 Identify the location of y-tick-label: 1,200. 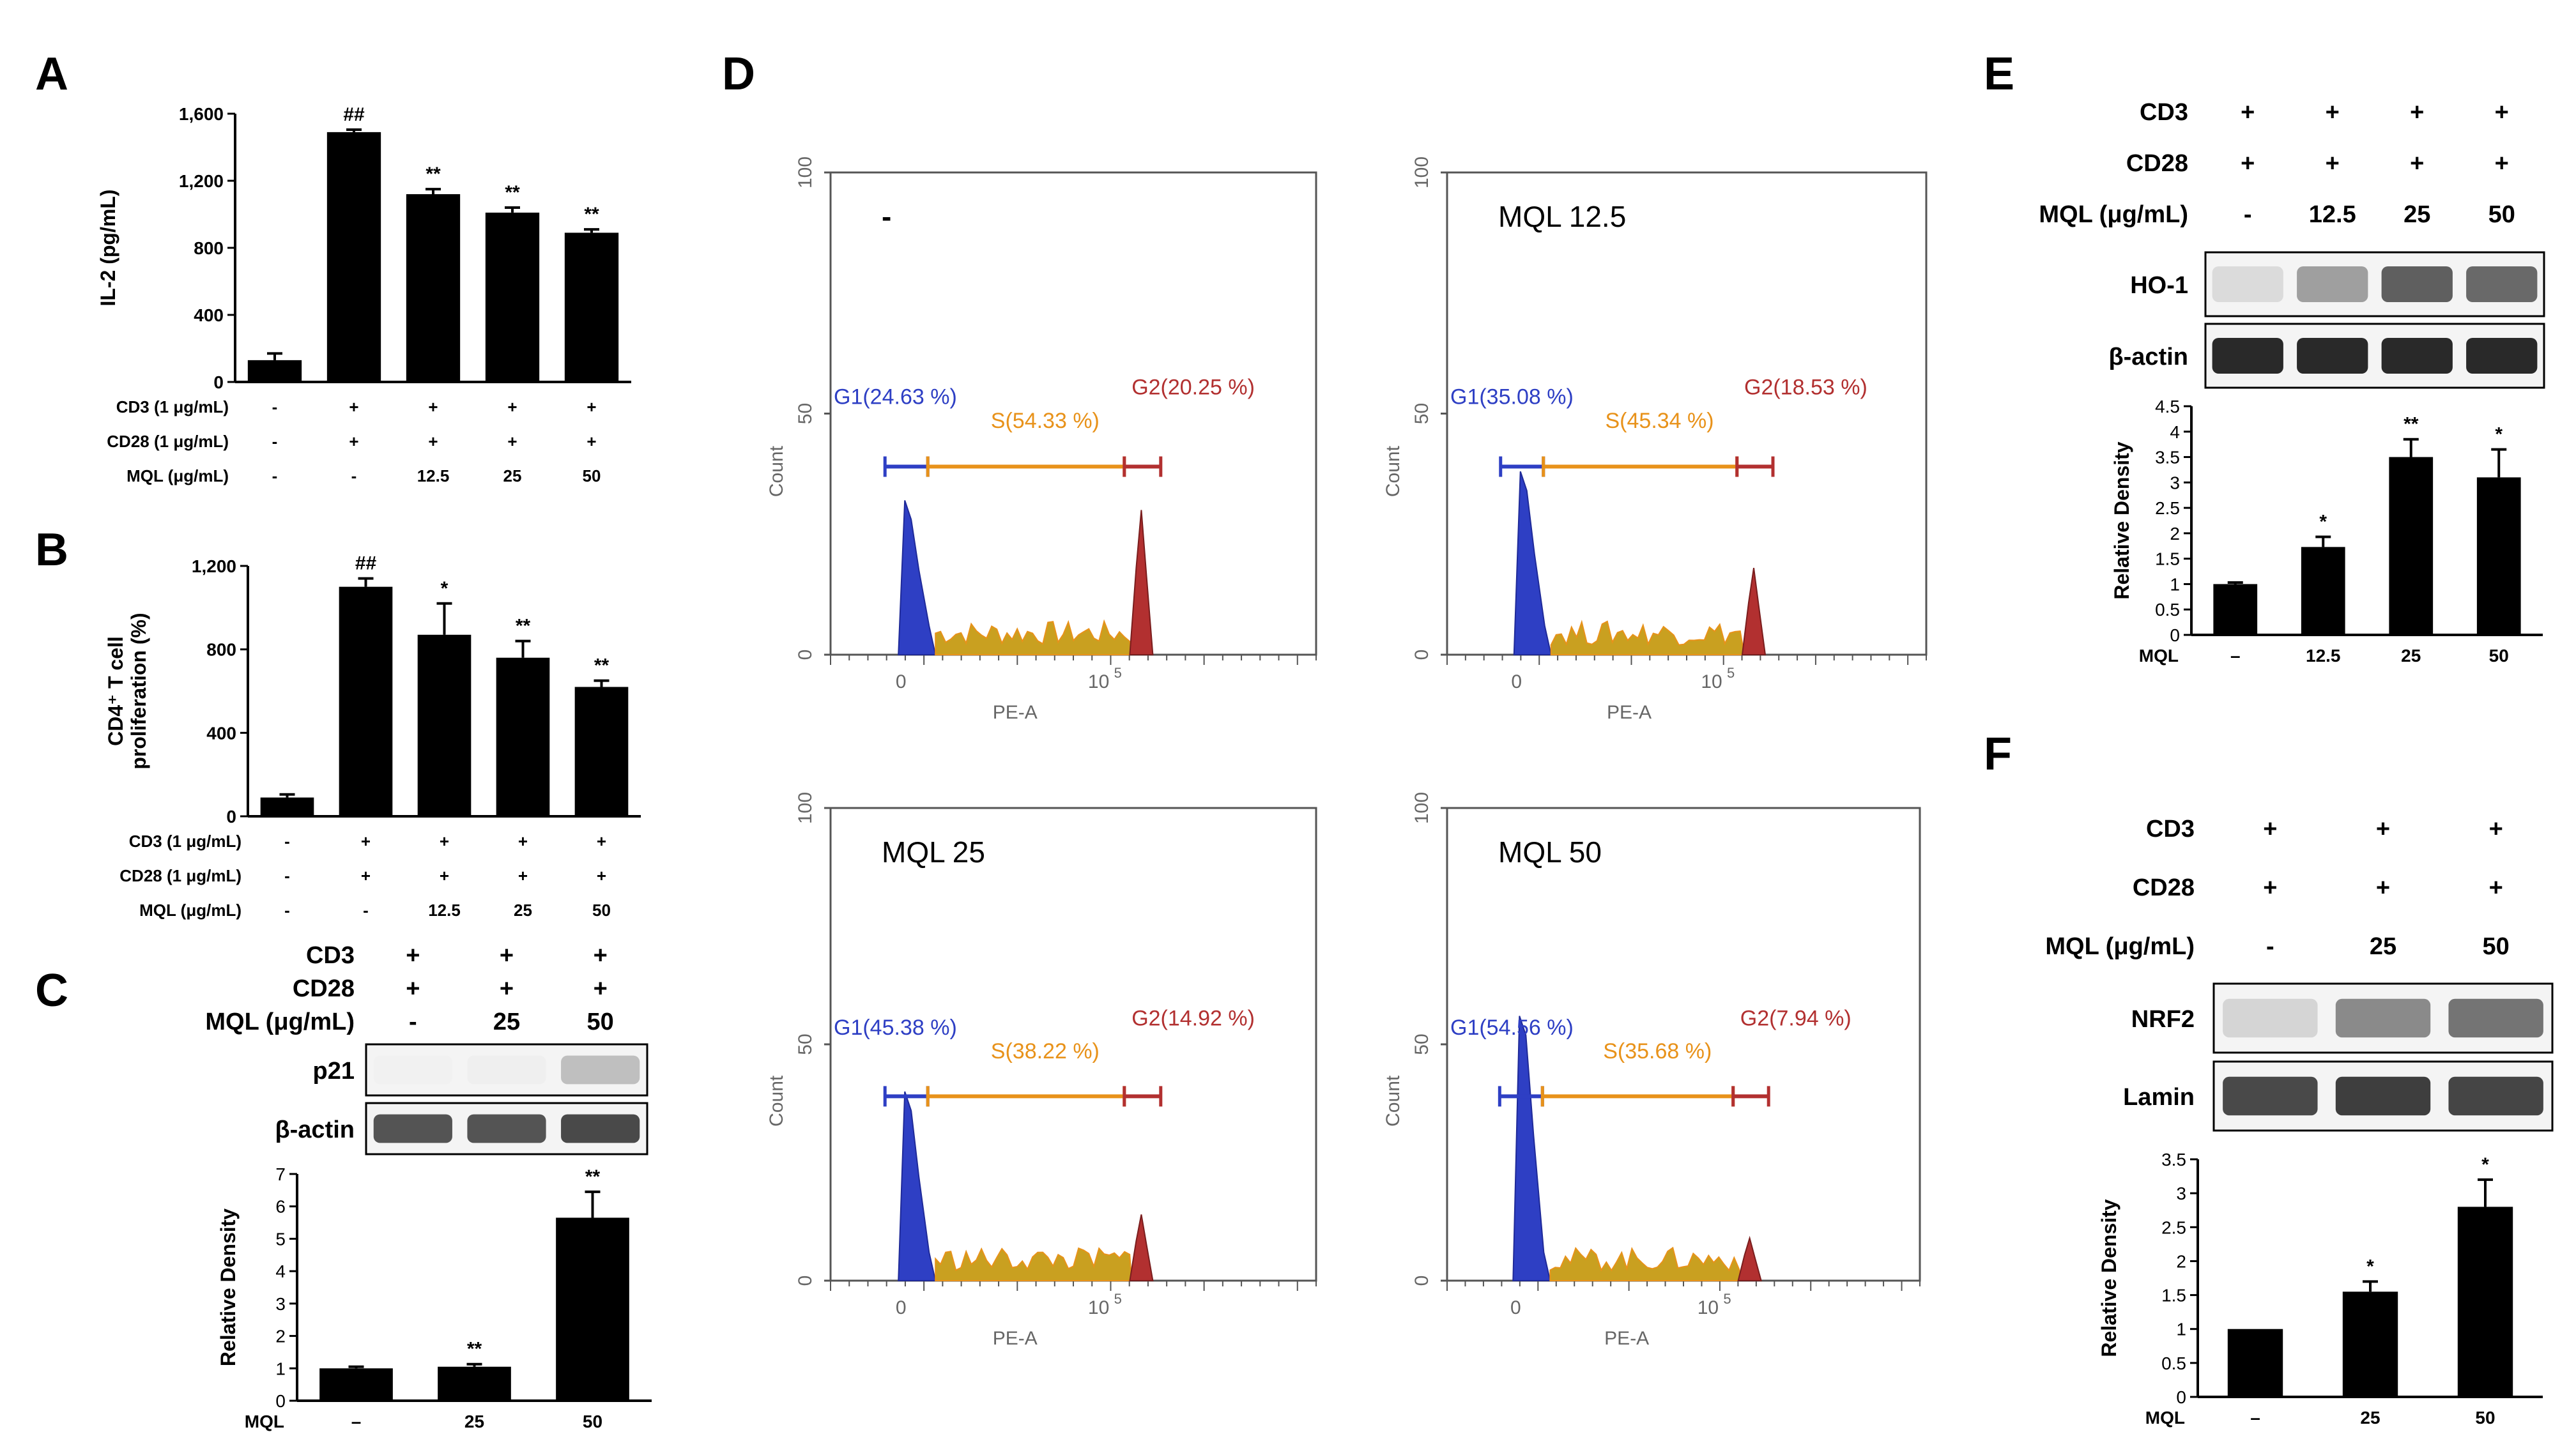
(214, 566).